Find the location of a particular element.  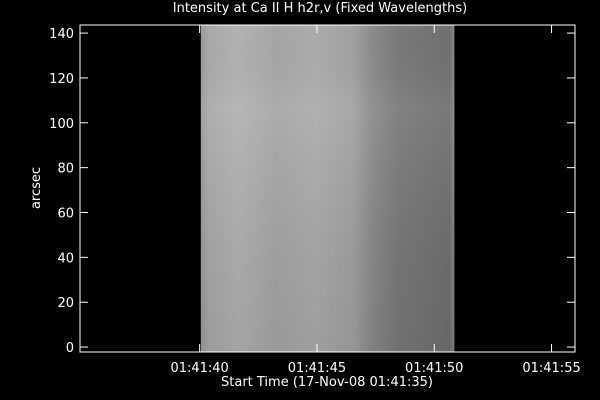

x-axis-label: Start Time (17-Nov-08 01:41:35) is located at coordinates (327, 382).